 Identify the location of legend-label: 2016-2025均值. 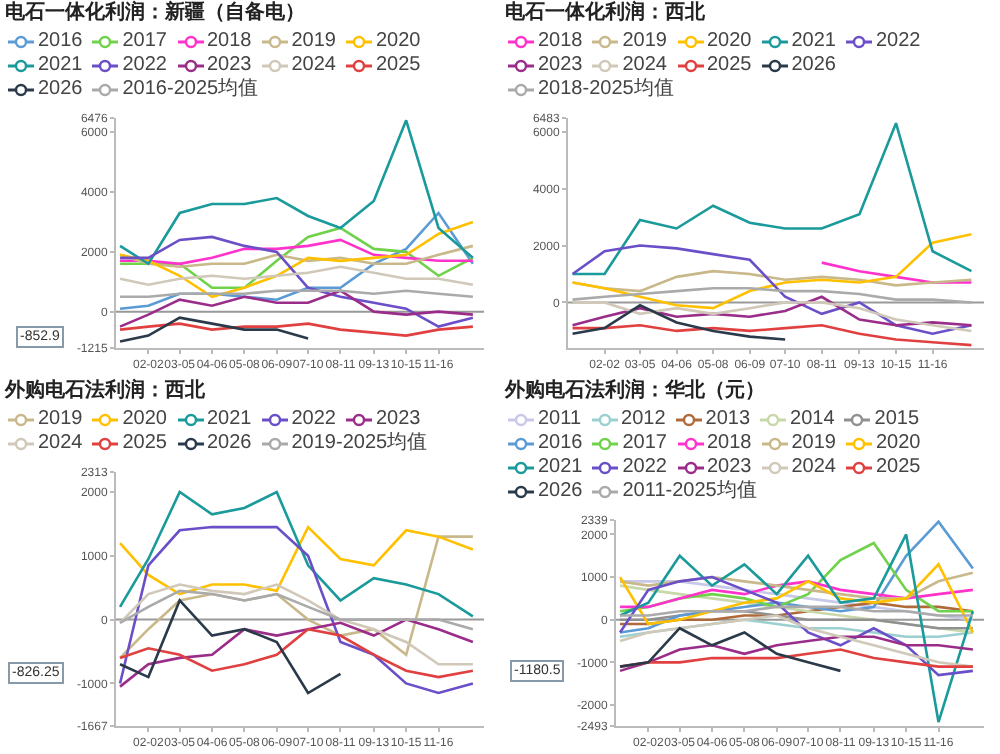
(190, 89).